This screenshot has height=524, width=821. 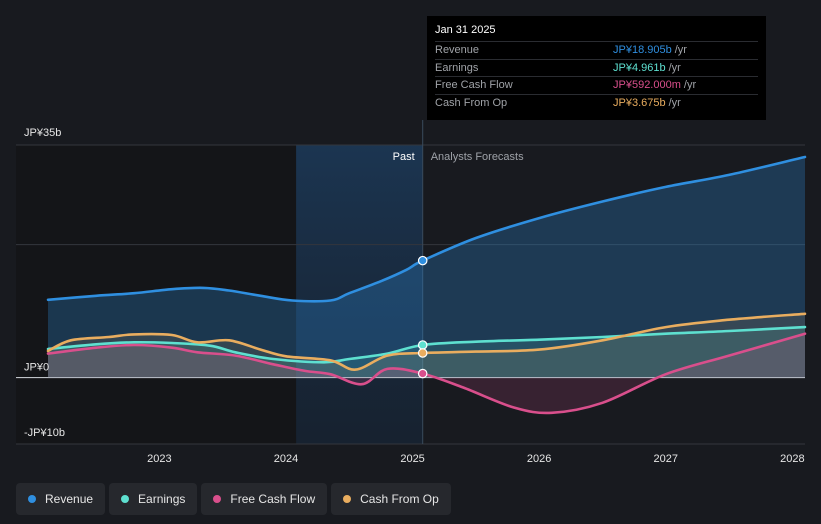 I want to click on y-tick-label: JP¥35b, so click(x=42, y=133).